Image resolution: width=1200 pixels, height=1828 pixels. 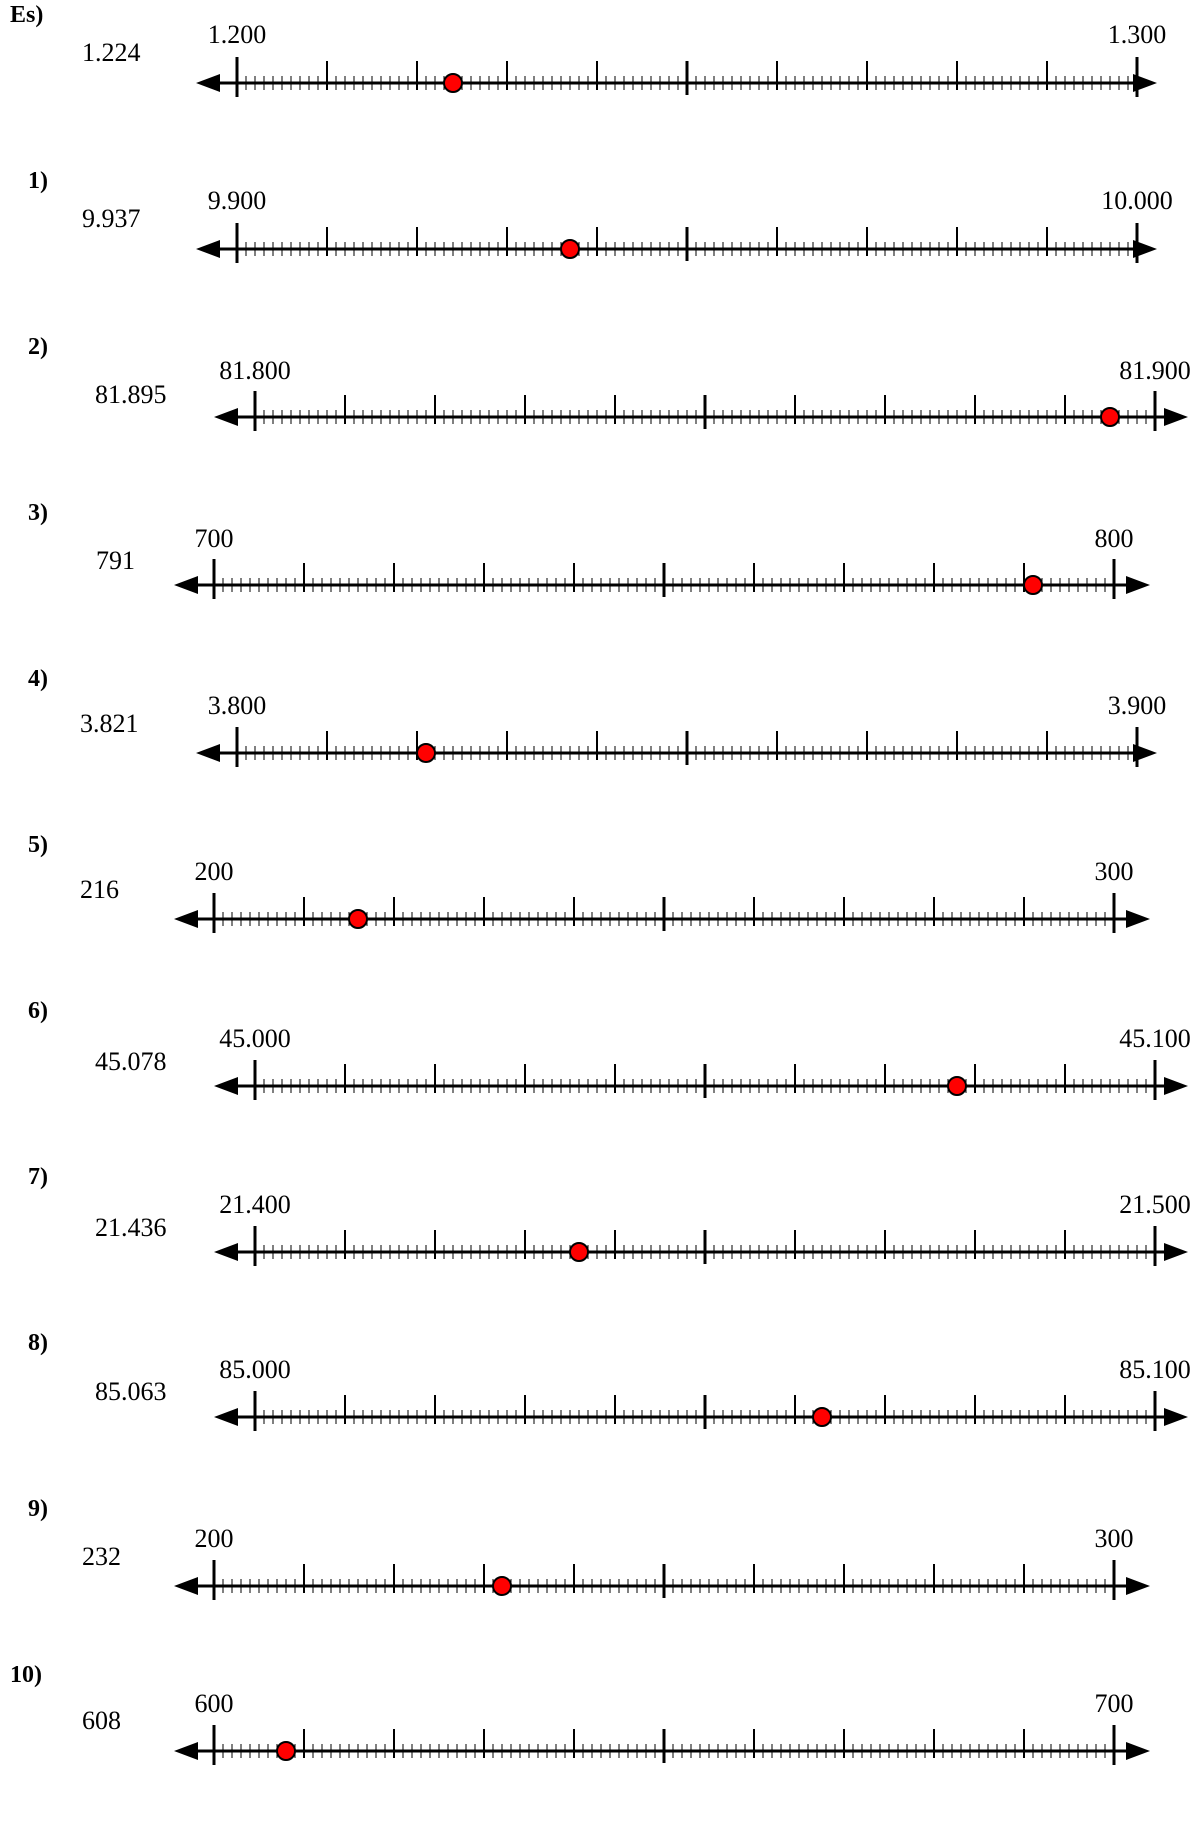 I want to click on problem-label: Es), so click(x=27, y=15).